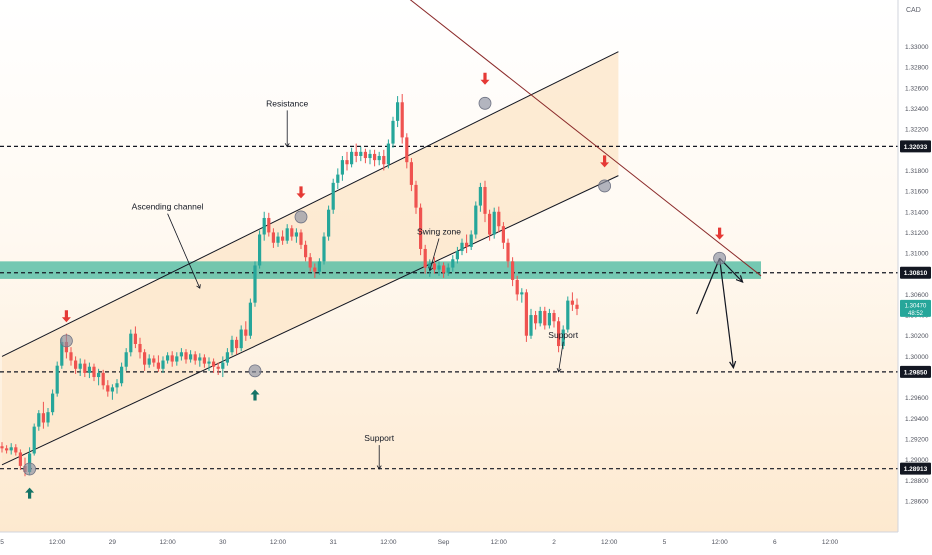 The width and height of the screenshot is (932, 555). I want to click on y-tick-label: 1.28600, so click(917, 502).